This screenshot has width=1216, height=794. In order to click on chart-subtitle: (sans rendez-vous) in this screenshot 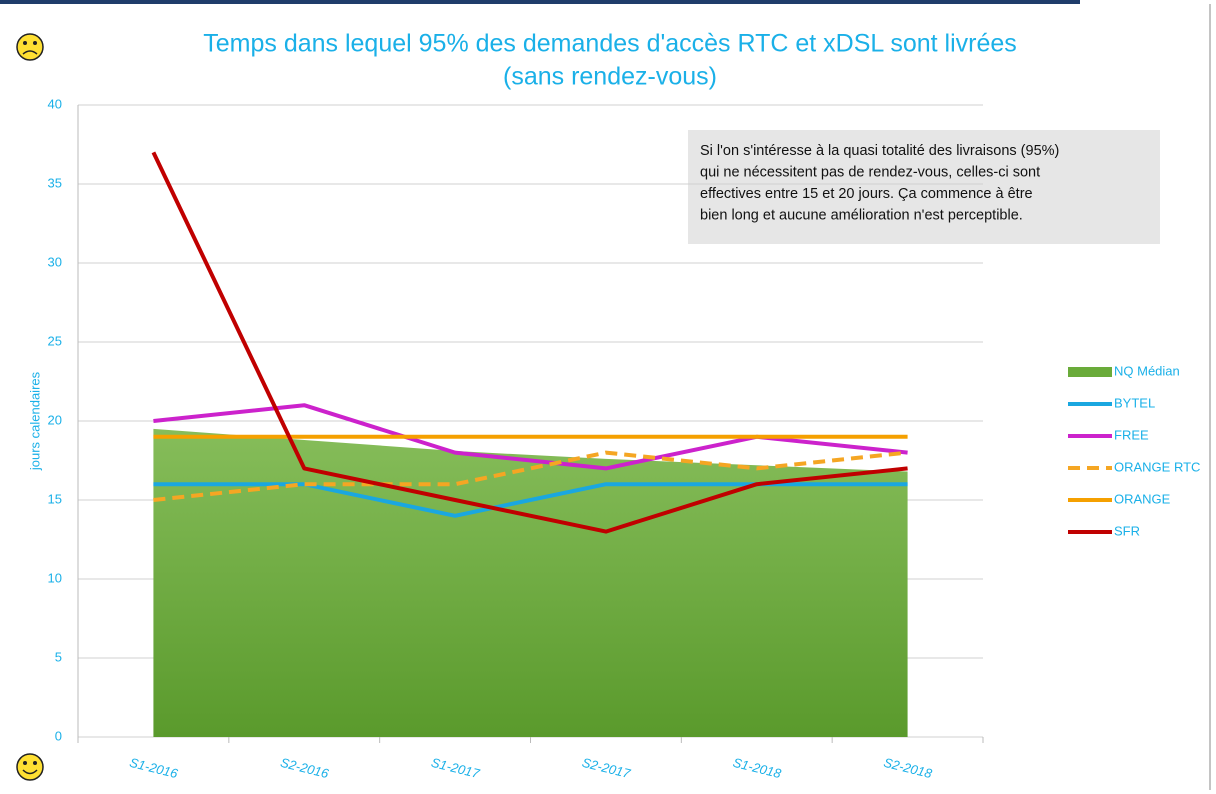, I will do `click(610, 77)`.